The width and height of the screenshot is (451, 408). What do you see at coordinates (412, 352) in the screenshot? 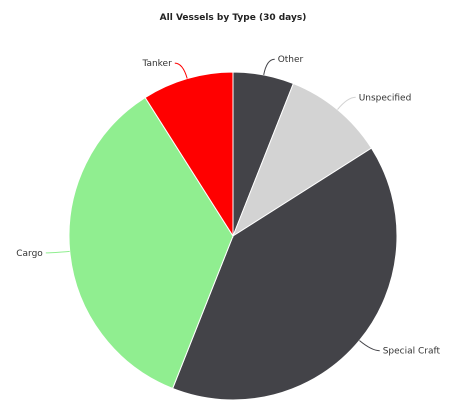
I see `slice-label-special-craft: Special Craft` at bounding box center [412, 352].